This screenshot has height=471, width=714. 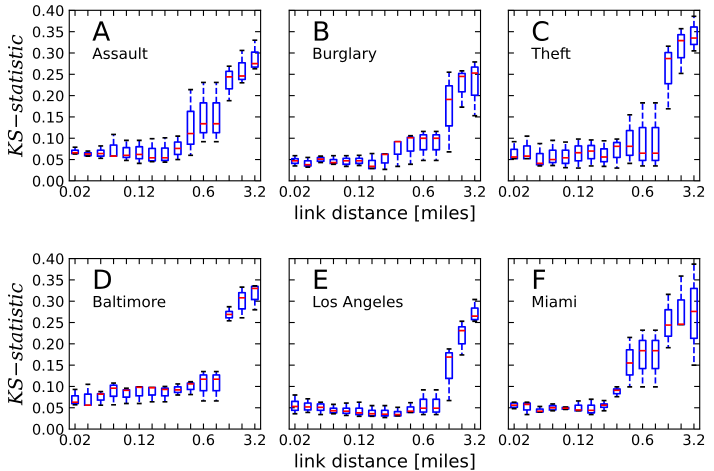 I want to click on text: Burglary, so click(x=345, y=54).